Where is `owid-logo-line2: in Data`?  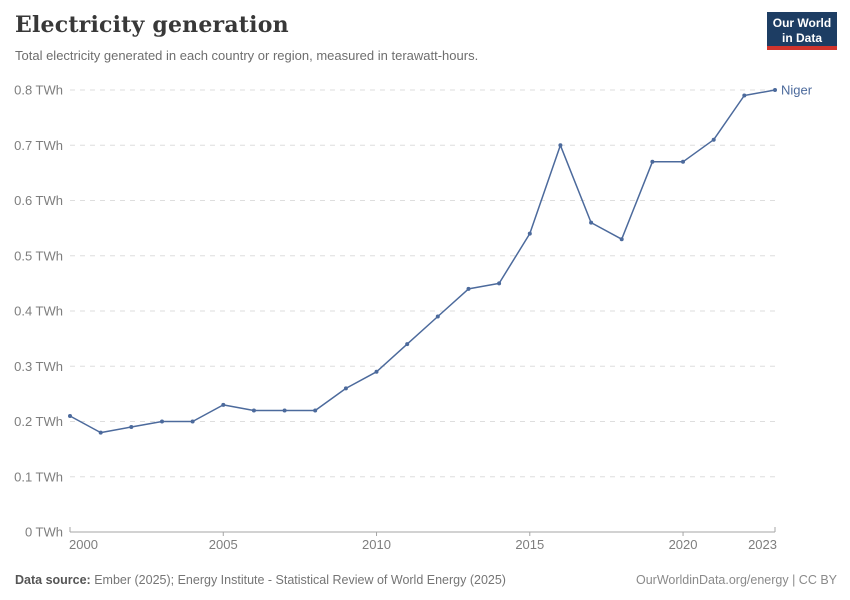 owid-logo-line2: in Data is located at coordinates (801, 37).